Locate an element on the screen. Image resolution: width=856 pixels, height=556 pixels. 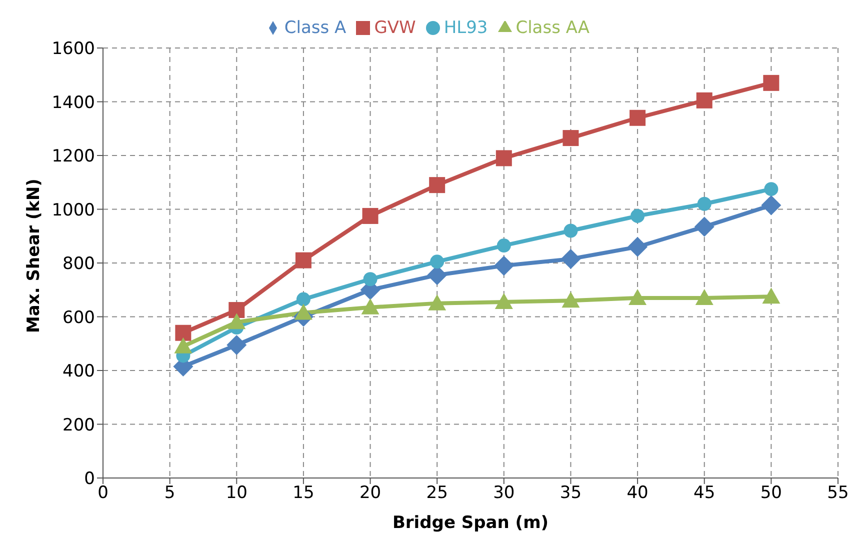
x-axis-title: Bridge Span (m) is located at coordinates (470, 523).